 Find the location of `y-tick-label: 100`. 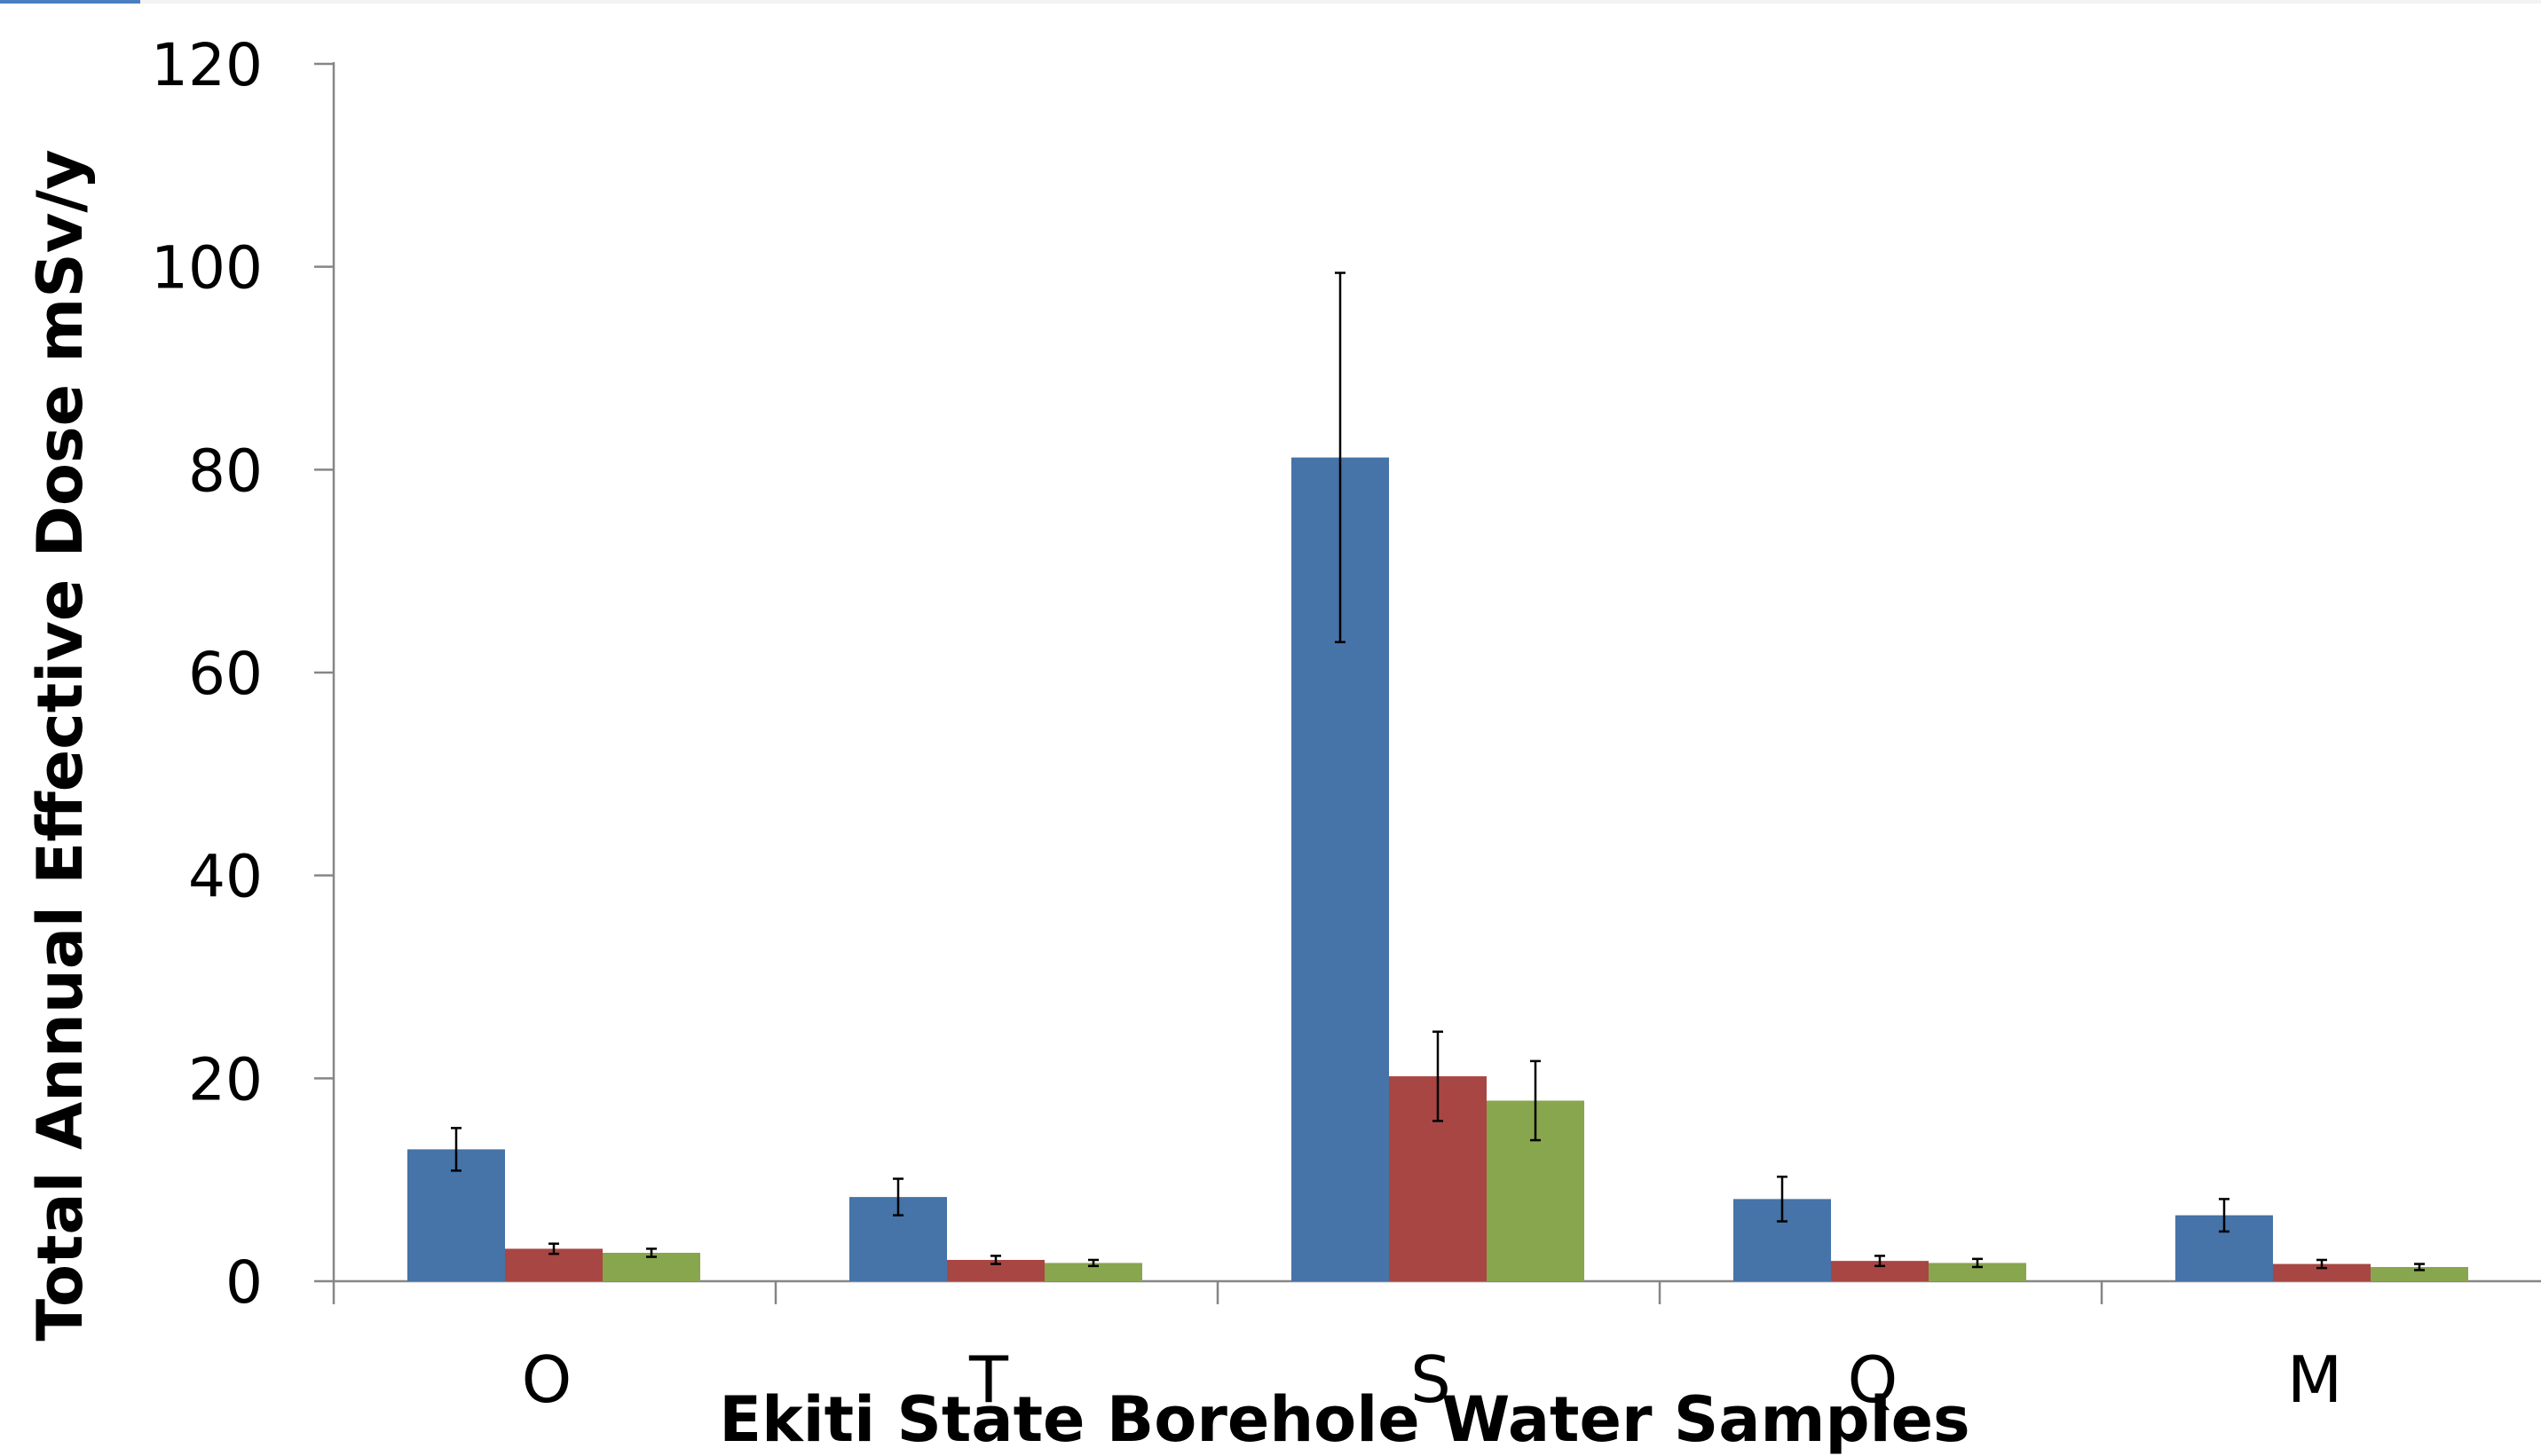

y-tick-label: 100 is located at coordinates (207, 268).